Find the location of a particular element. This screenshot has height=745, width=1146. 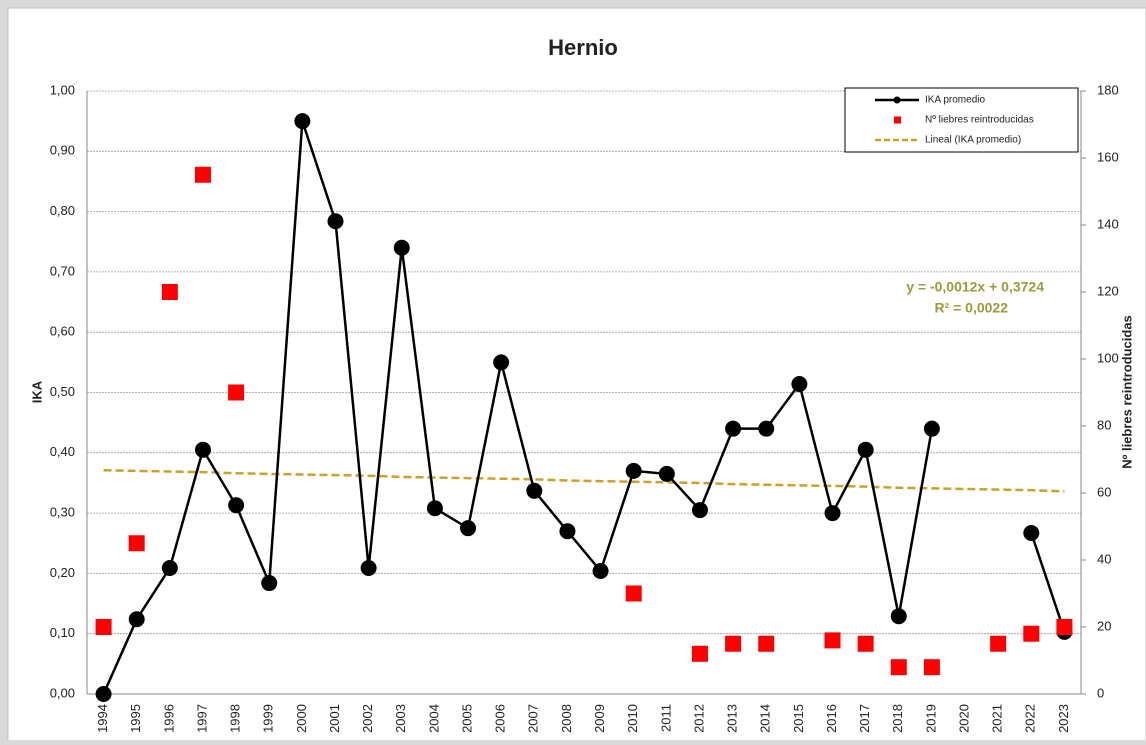

y-tick-label: 0,10 is located at coordinates (62, 632).